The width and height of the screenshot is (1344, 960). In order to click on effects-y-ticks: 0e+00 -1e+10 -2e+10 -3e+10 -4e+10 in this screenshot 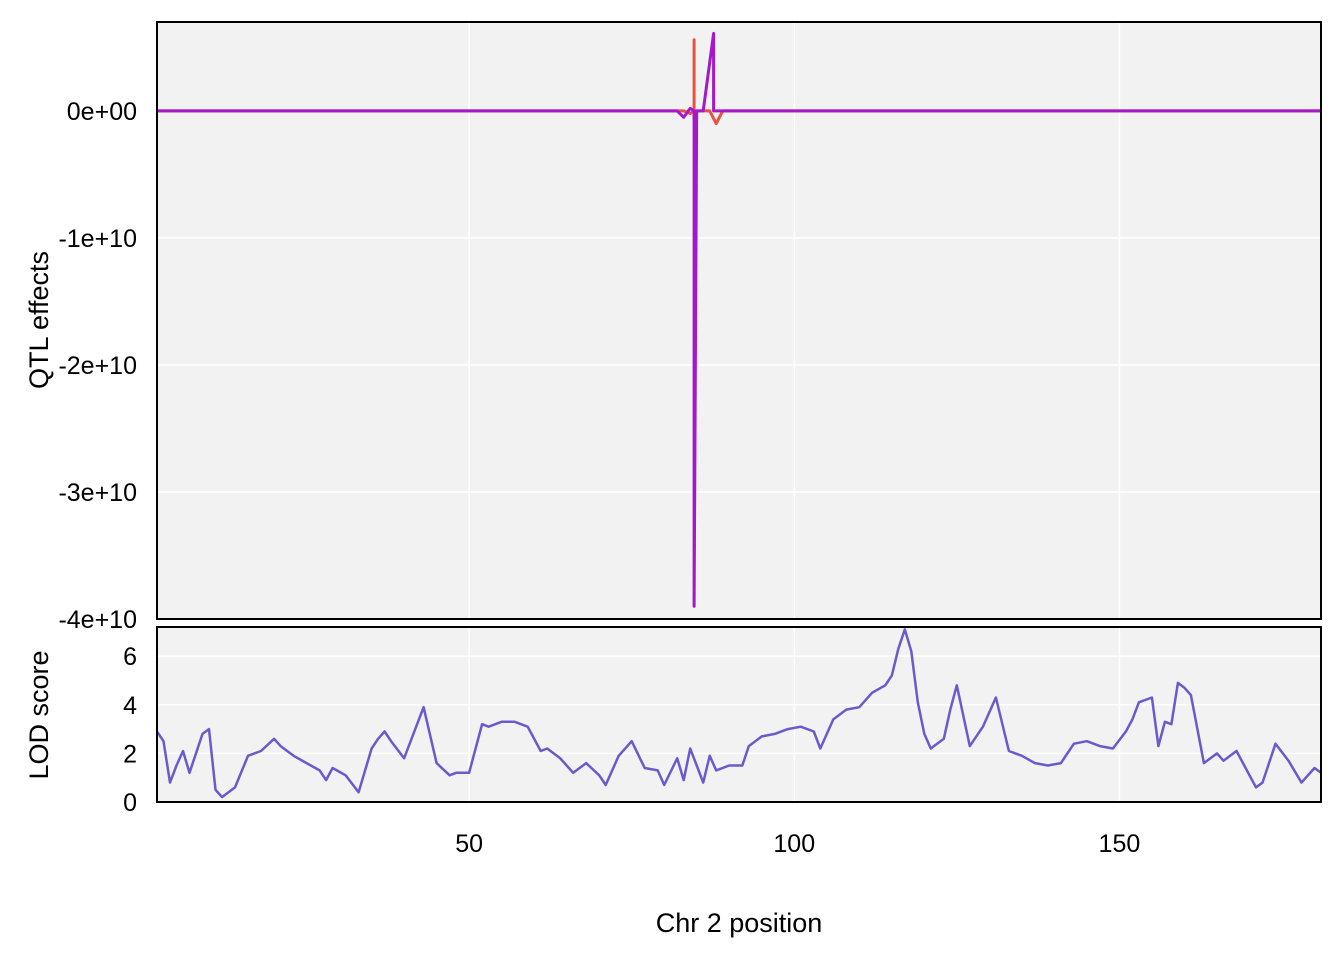, I will do `click(97, 366)`.